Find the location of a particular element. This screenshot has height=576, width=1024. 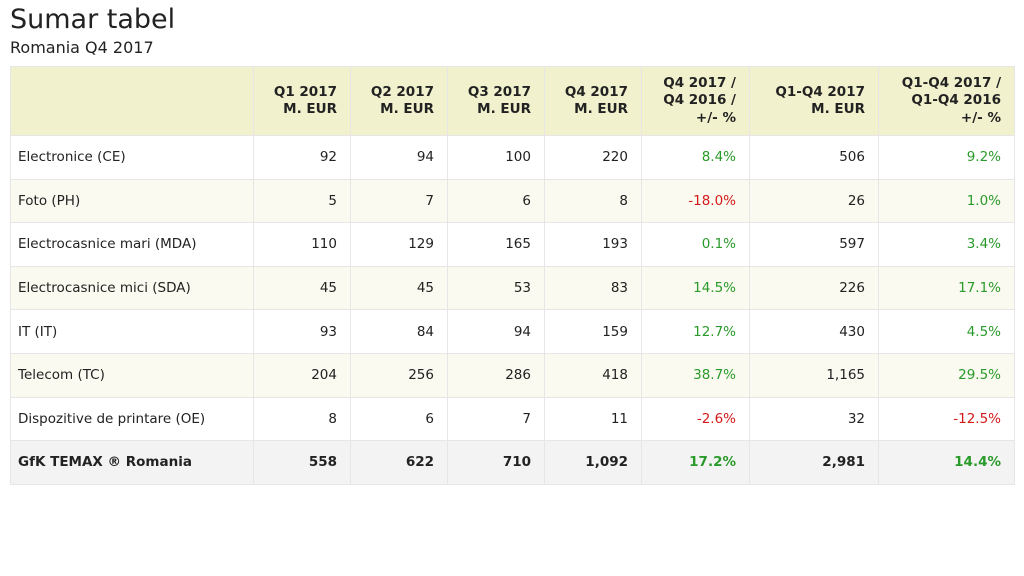

value-cell: 622 is located at coordinates (399, 462).